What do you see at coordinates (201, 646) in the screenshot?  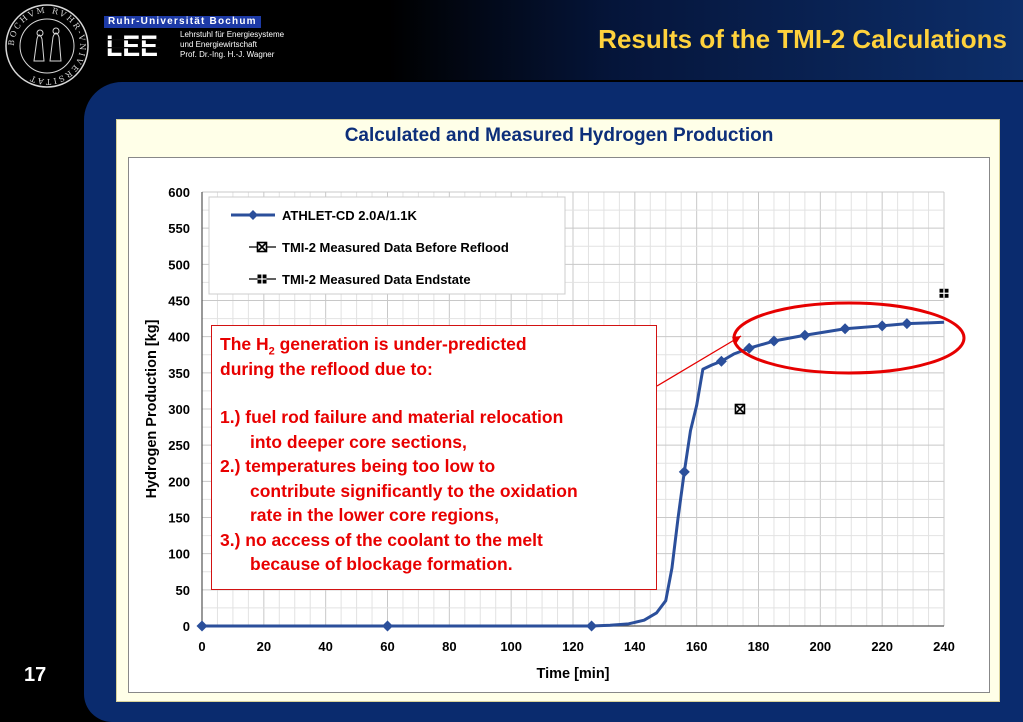 I see `x-tick-label: 0` at bounding box center [201, 646].